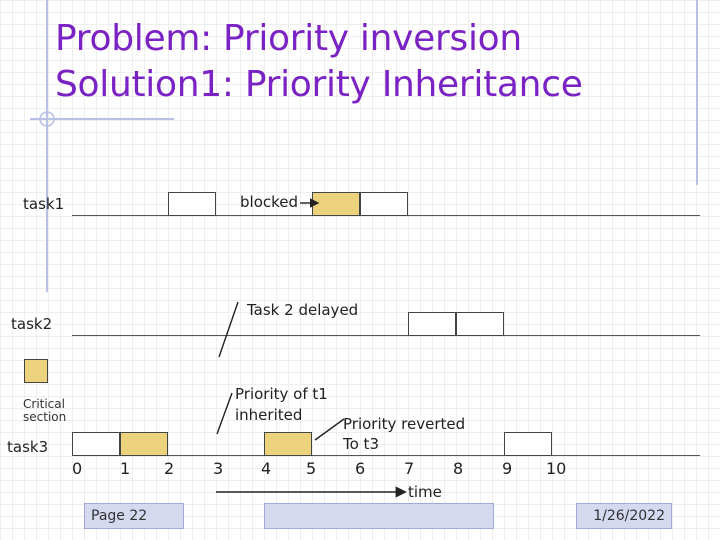 The height and width of the screenshot is (540, 720). Describe the element at coordinates (28, 447) in the screenshot. I see `task3-label: task3` at that location.